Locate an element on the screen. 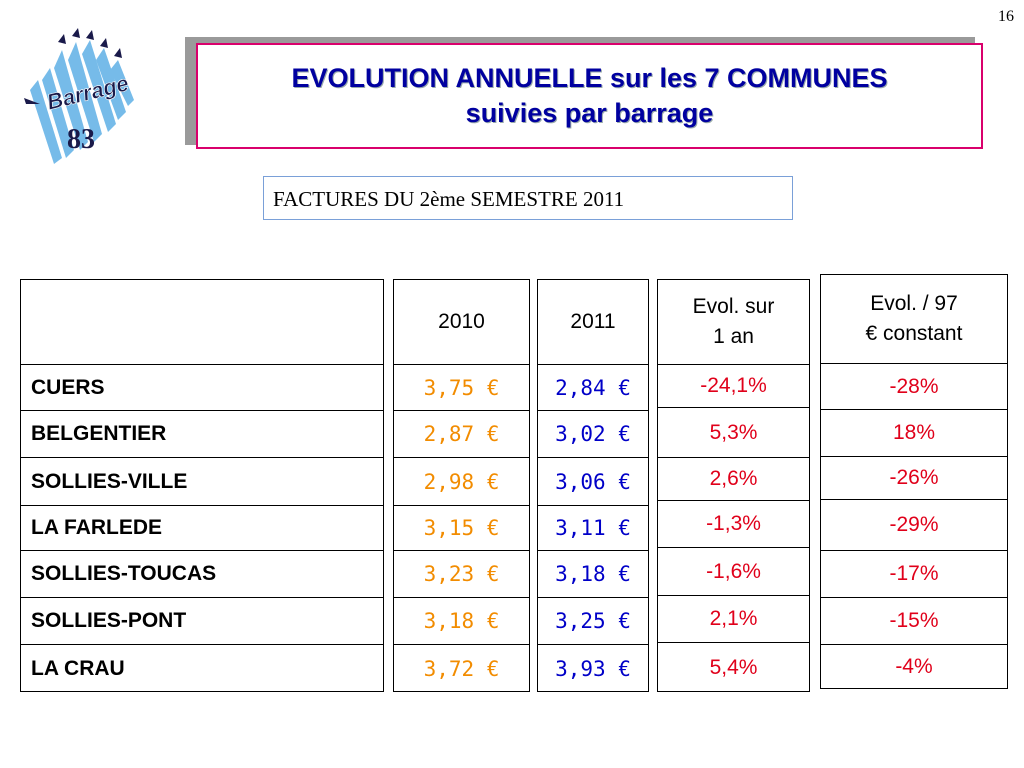  table-row: -15% is located at coordinates (914, 620).